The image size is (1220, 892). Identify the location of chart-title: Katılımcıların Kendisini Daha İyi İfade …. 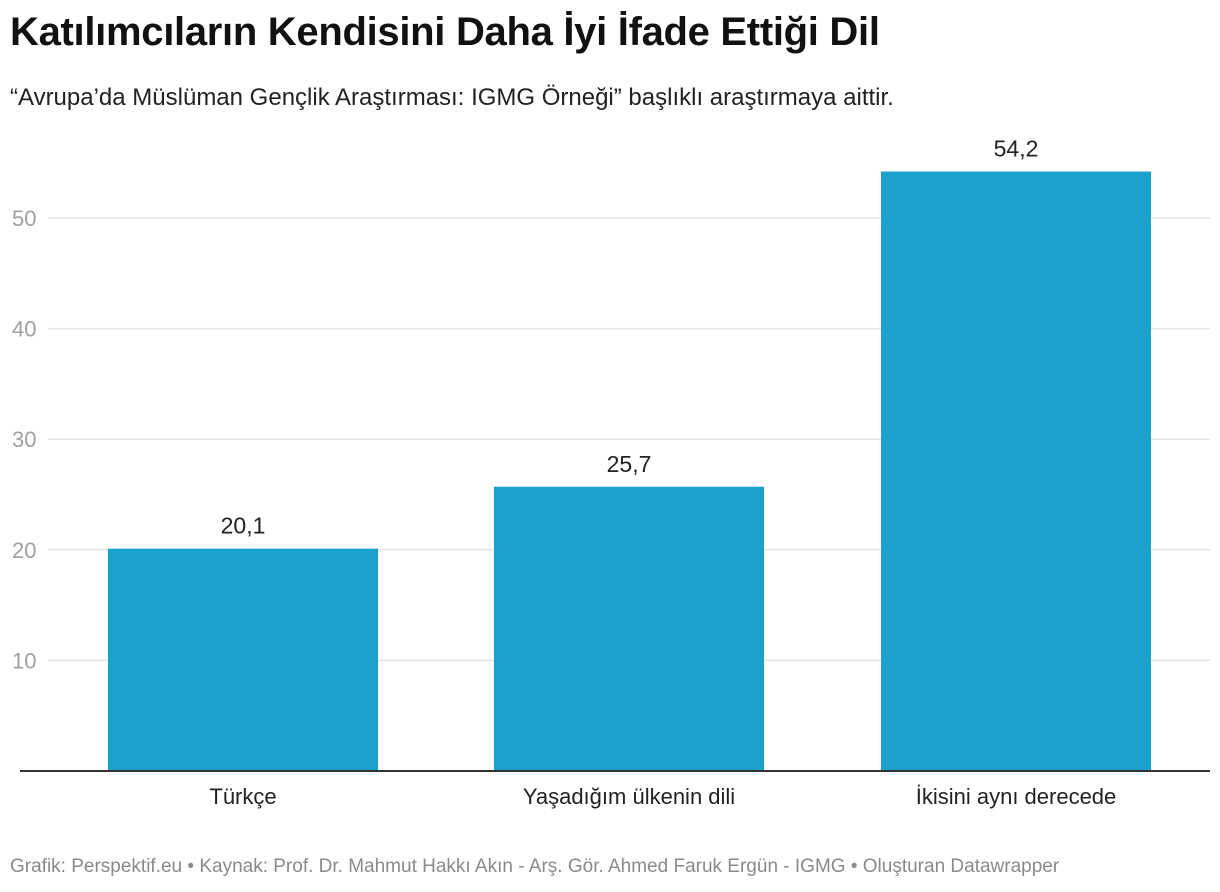
(445, 32).